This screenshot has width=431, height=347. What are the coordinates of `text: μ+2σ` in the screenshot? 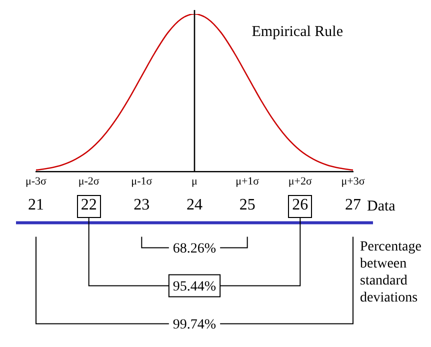 It's located at (300, 182).